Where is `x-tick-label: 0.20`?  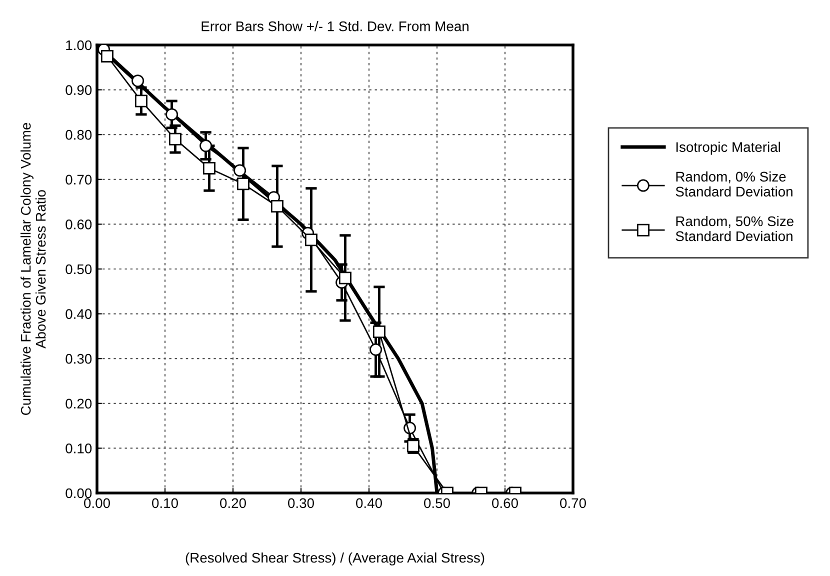
x-tick-label: 0.20 is located at coordinates (233, 503).